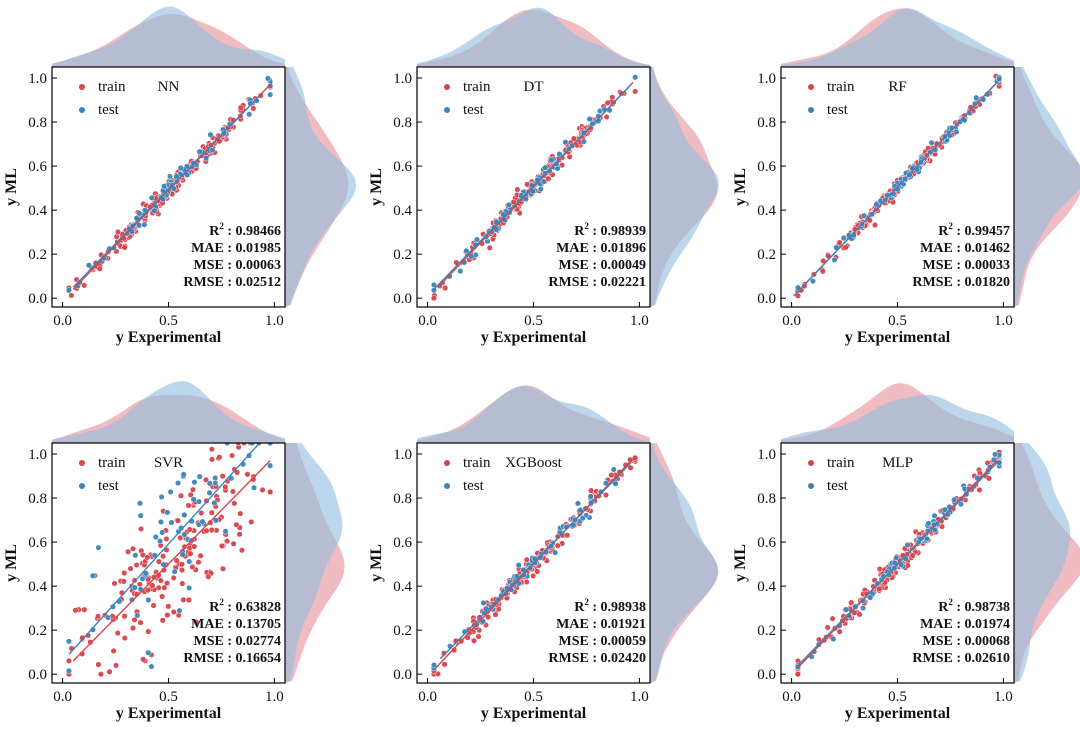 Image resolution: width=1080 pixels, height=752 pixels. What do you see at coordinates (683, 563) in the screenshot?
I see `kde-right-test` at bounding box center [683, 563].